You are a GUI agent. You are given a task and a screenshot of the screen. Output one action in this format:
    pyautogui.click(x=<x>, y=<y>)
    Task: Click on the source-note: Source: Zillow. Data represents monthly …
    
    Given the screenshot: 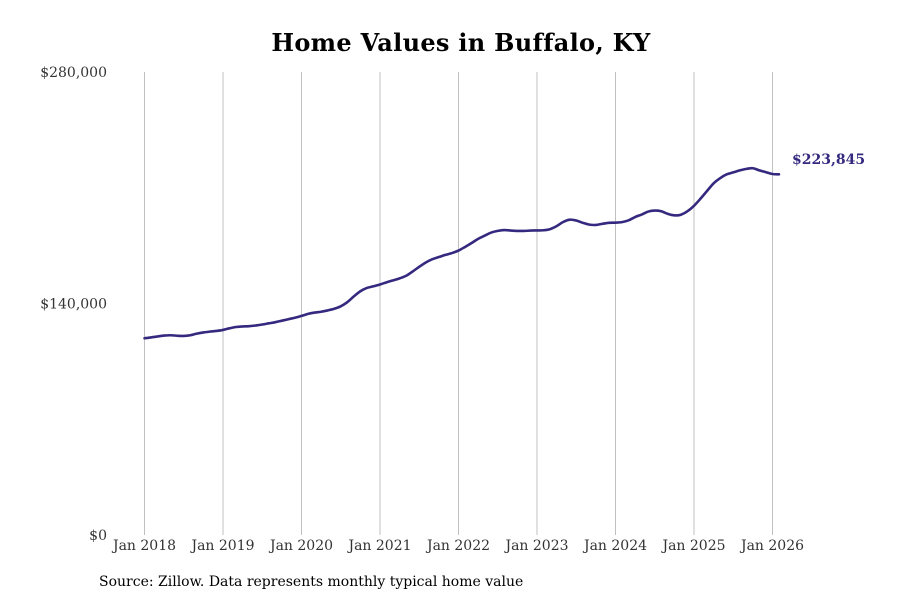 What is the action you would take?
    pyautogui.click(x=311, y=582)
    